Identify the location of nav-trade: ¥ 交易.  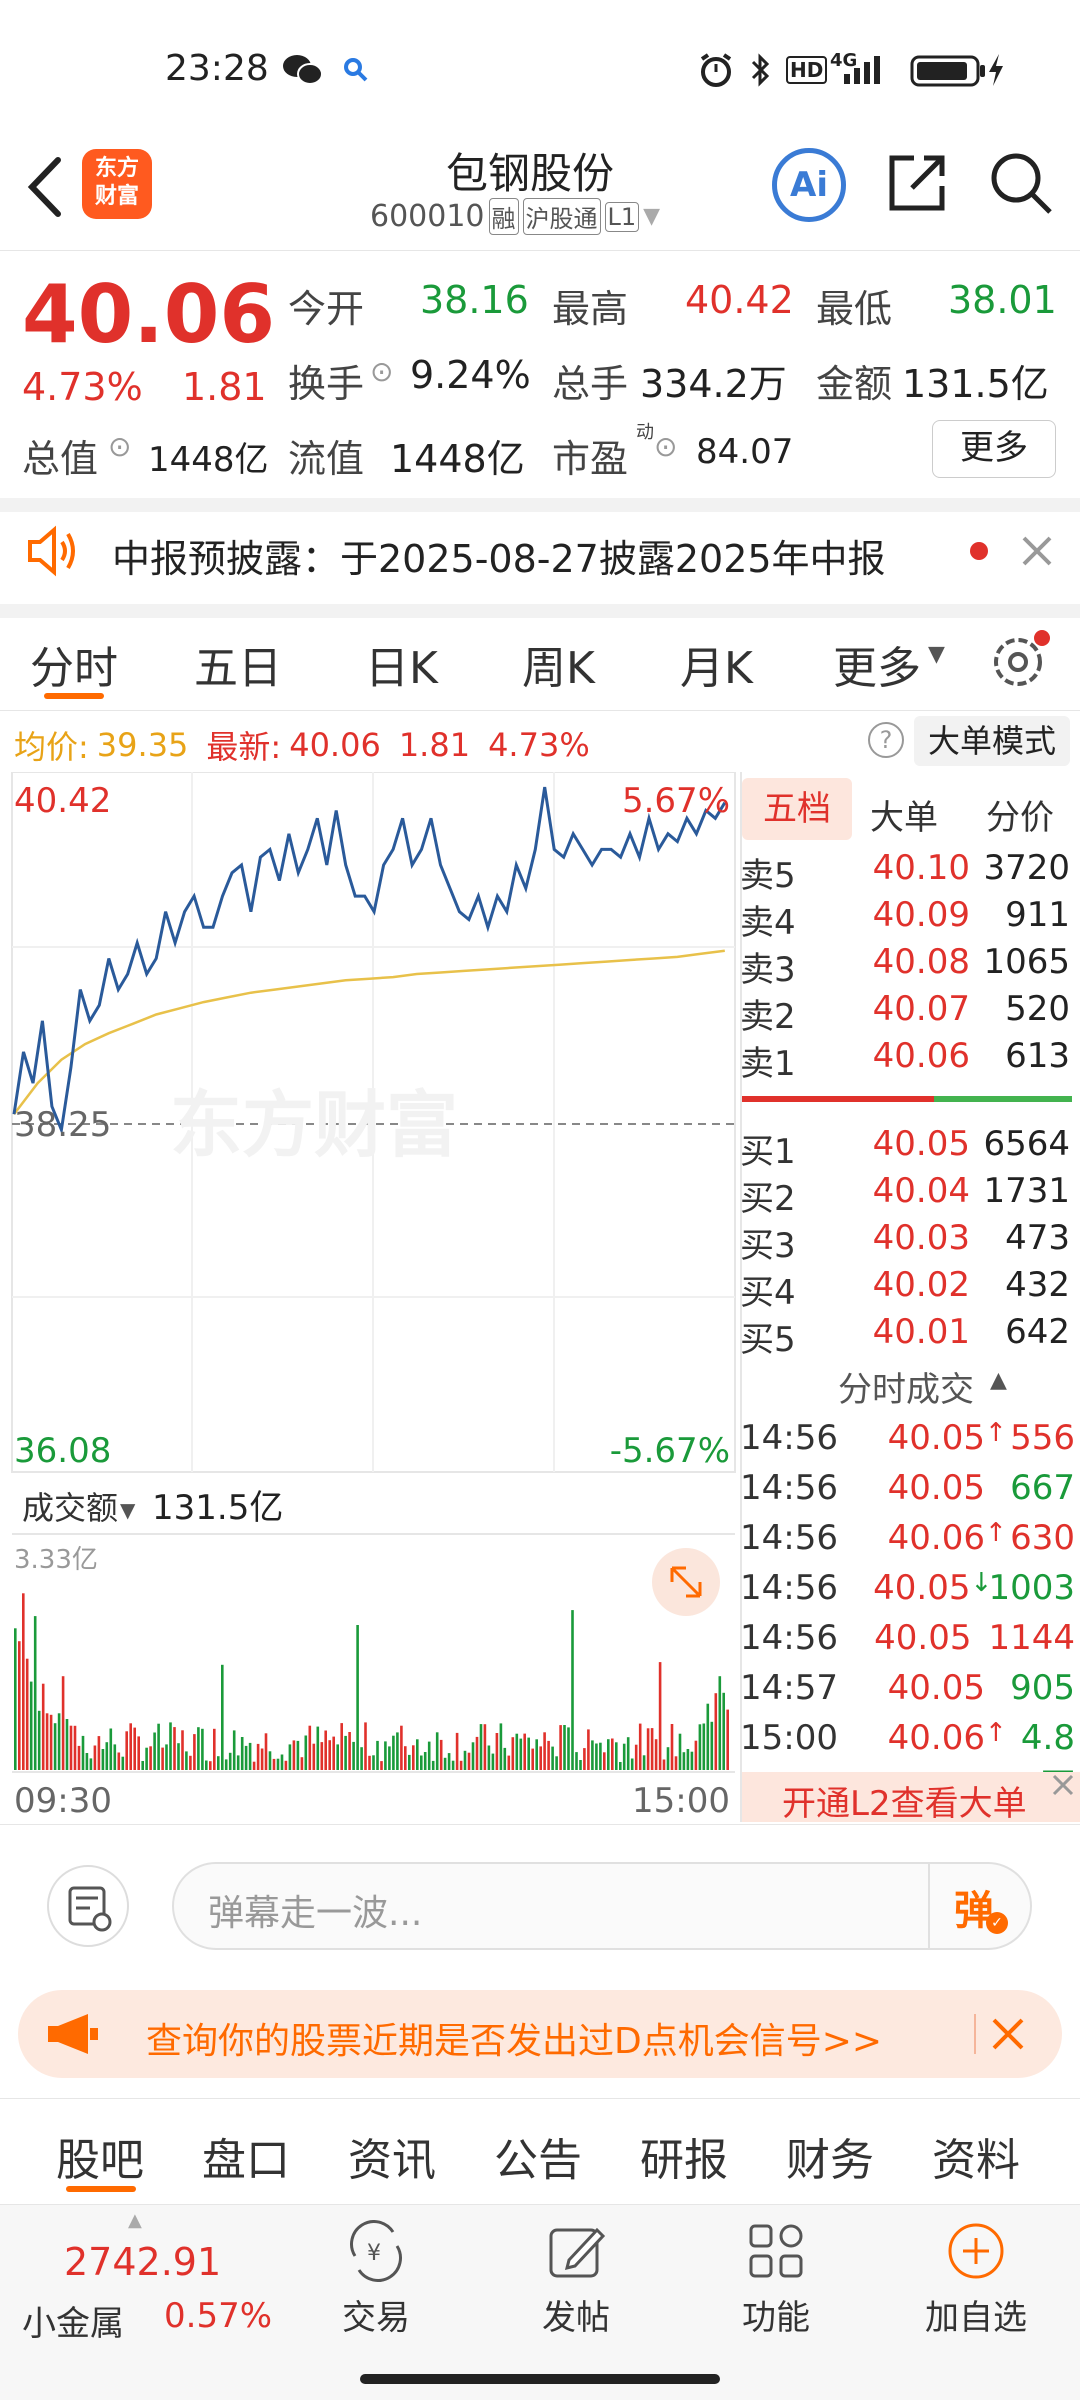
(376, 2279).